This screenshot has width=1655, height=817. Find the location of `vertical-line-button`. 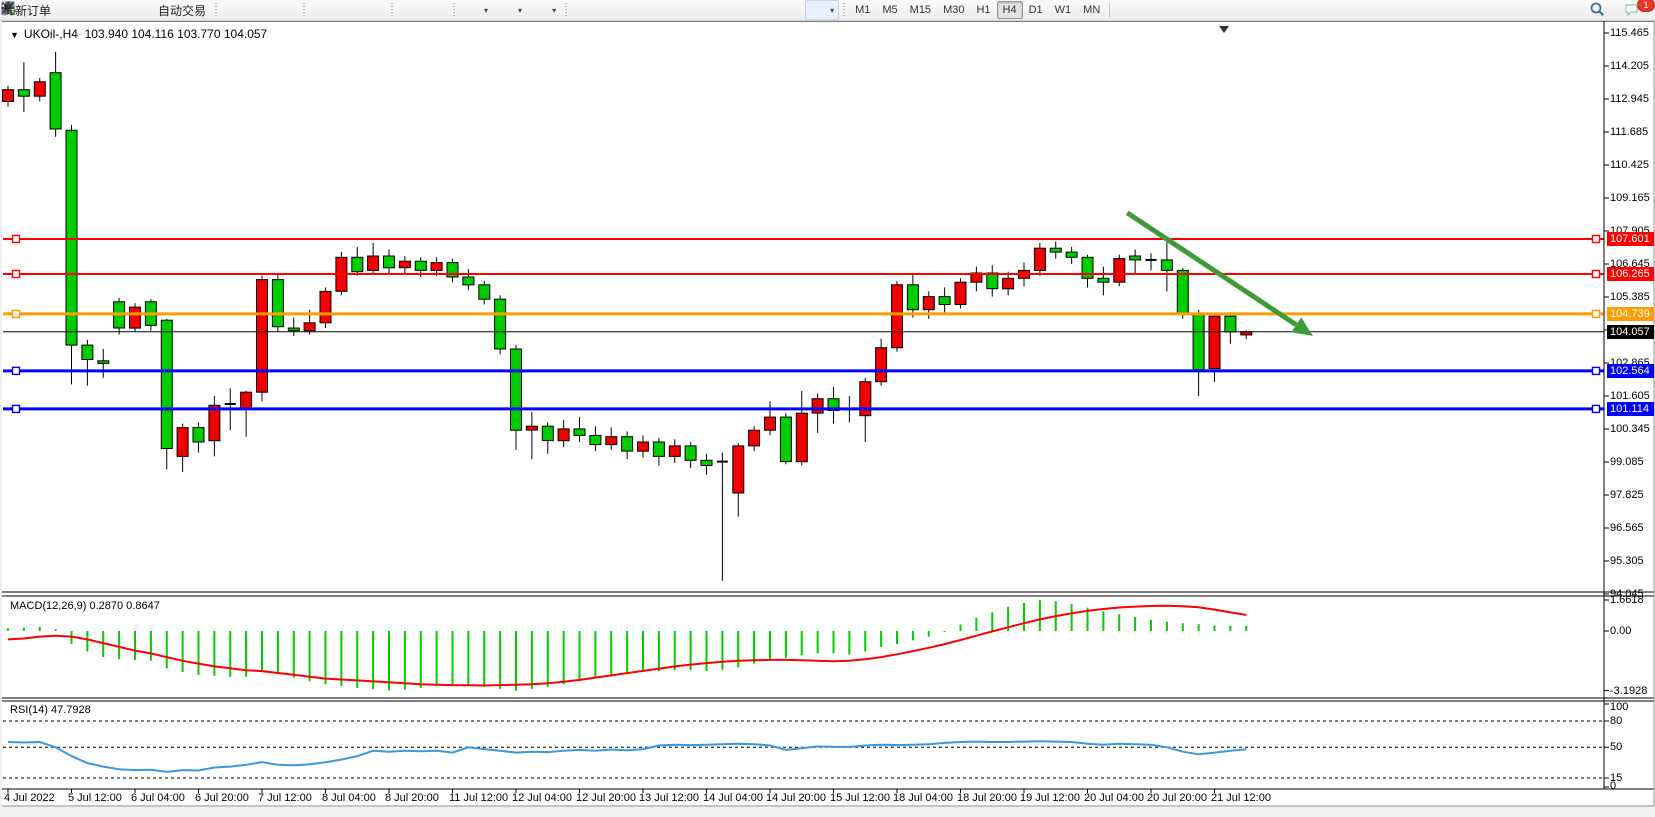

vertical-line-button is located at coordinates (328, 10).